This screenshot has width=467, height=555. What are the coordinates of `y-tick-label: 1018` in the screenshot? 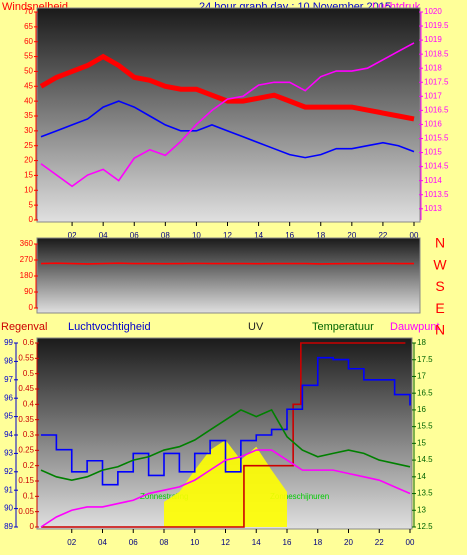 It's located at (433, 67).